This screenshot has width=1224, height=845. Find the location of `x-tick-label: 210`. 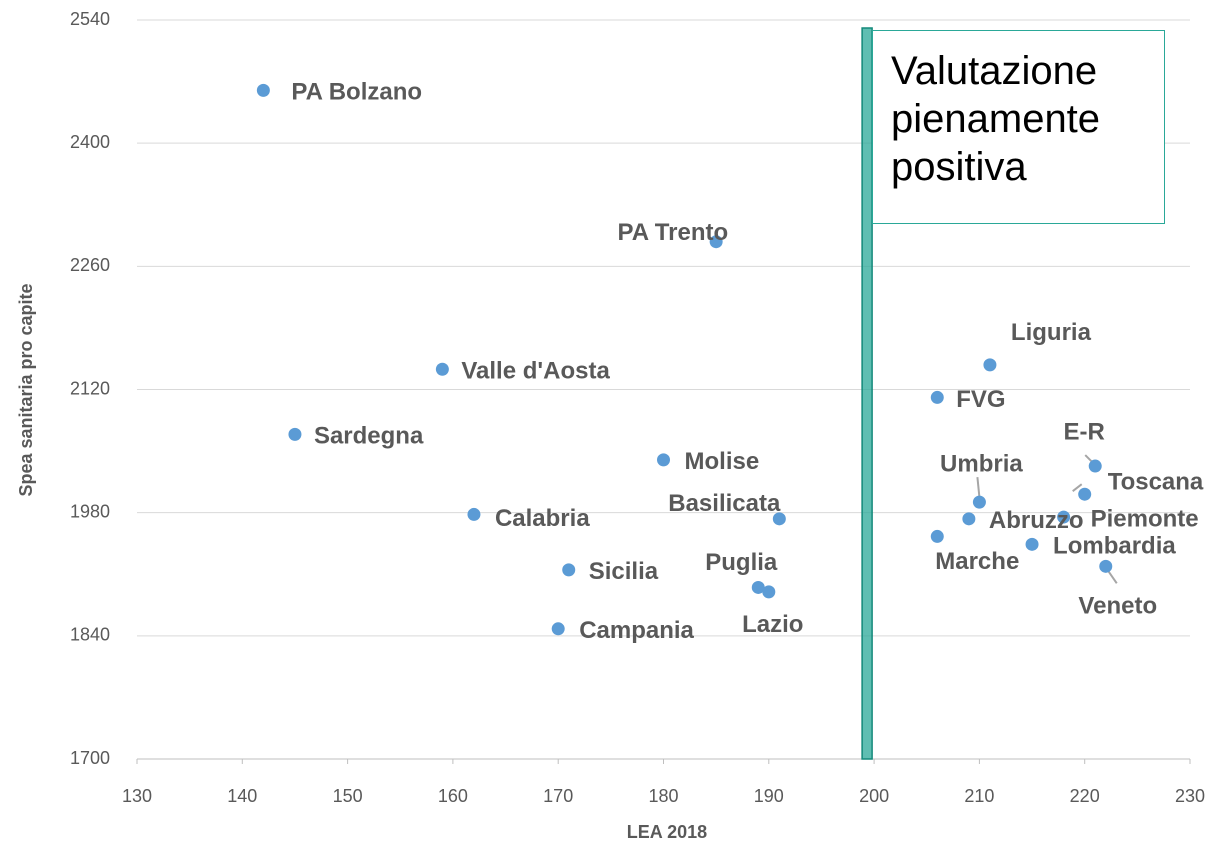

x-tick-label: 210 is located at coordinates (979, 796).